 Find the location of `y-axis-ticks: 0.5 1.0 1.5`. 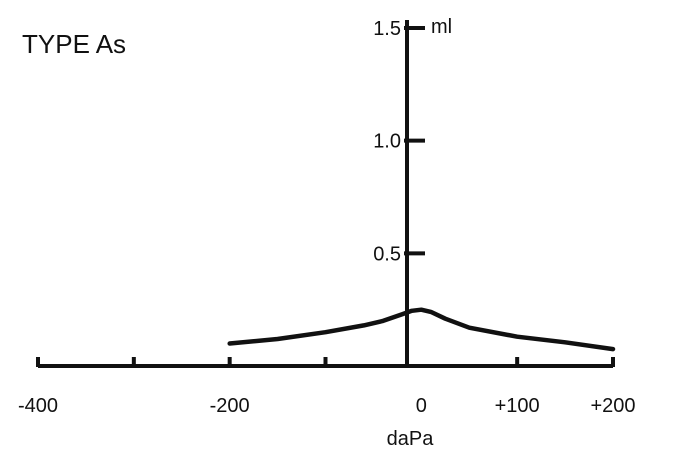

y-axis-ticks: 0.5 1.0 1.5 is located at coordinates (399, 141).